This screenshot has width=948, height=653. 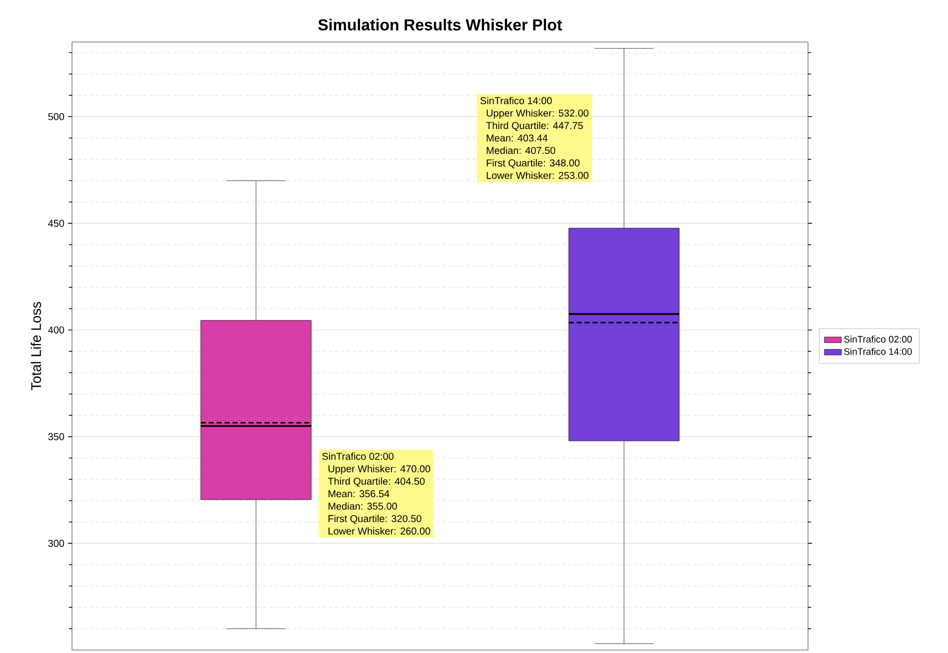 I want to click on annotation: First Quartile: 320.50, so click(x=375, y=519).